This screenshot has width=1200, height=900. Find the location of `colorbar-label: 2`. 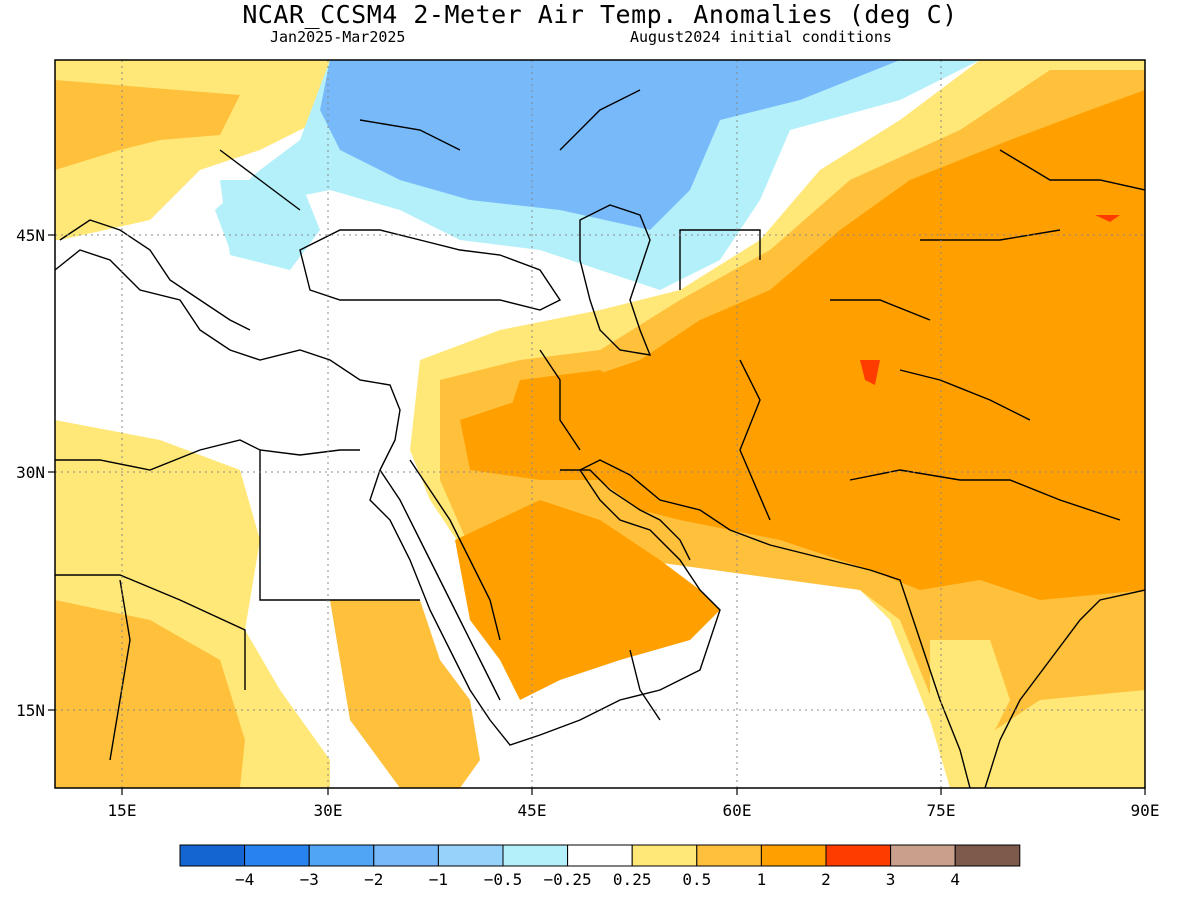

colorbar-label: 2 is located at coordinates (826, 879).